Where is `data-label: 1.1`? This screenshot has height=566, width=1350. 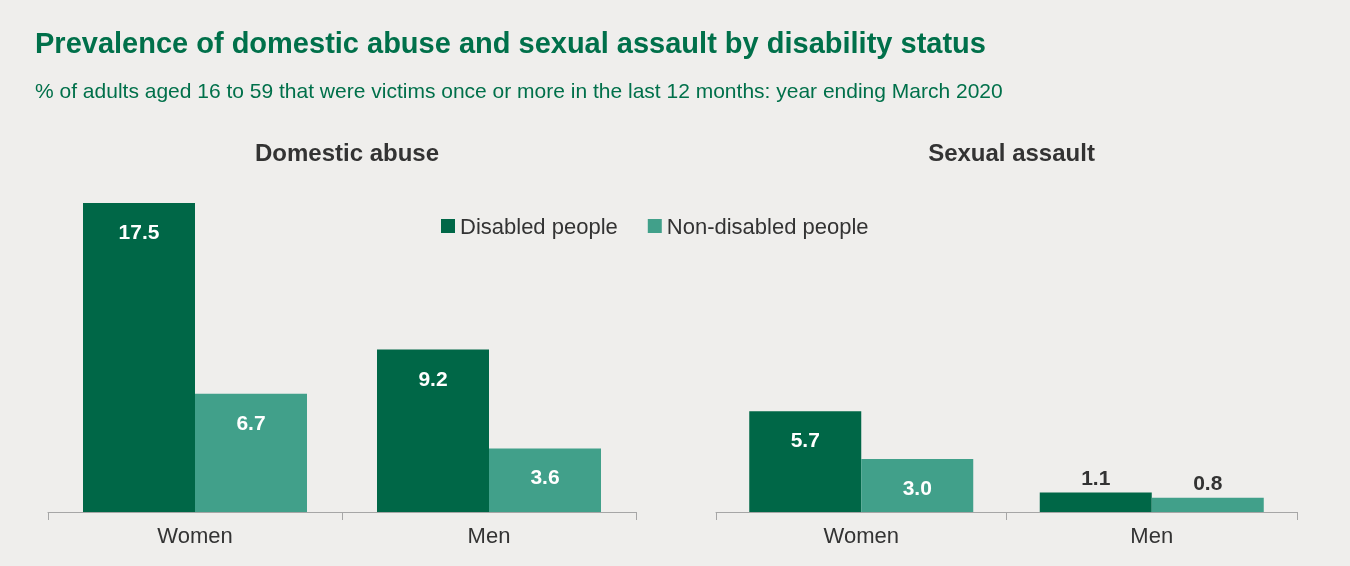 data-label: 1.1 is located at coordinates (1096, 477).